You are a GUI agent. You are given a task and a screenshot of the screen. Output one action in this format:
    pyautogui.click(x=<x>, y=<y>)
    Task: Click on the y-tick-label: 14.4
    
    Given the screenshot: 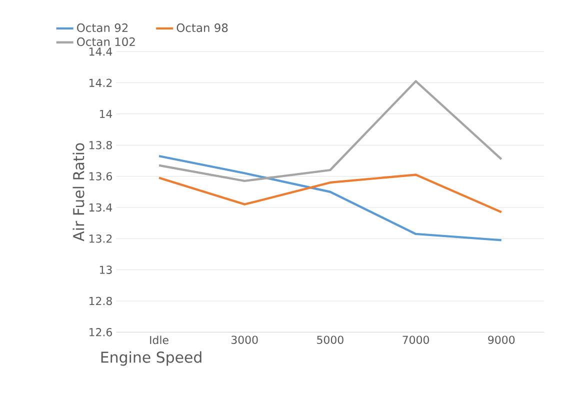 What is the action you would take?
    pyautogui.click(x=100, y=52)
    